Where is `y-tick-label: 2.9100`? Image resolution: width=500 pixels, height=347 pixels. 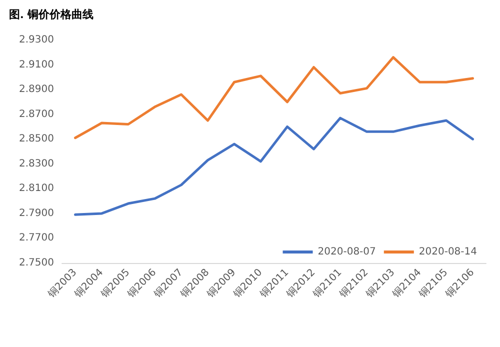
y-tick-label: 2.9100 is located at coordinates (36, 64).